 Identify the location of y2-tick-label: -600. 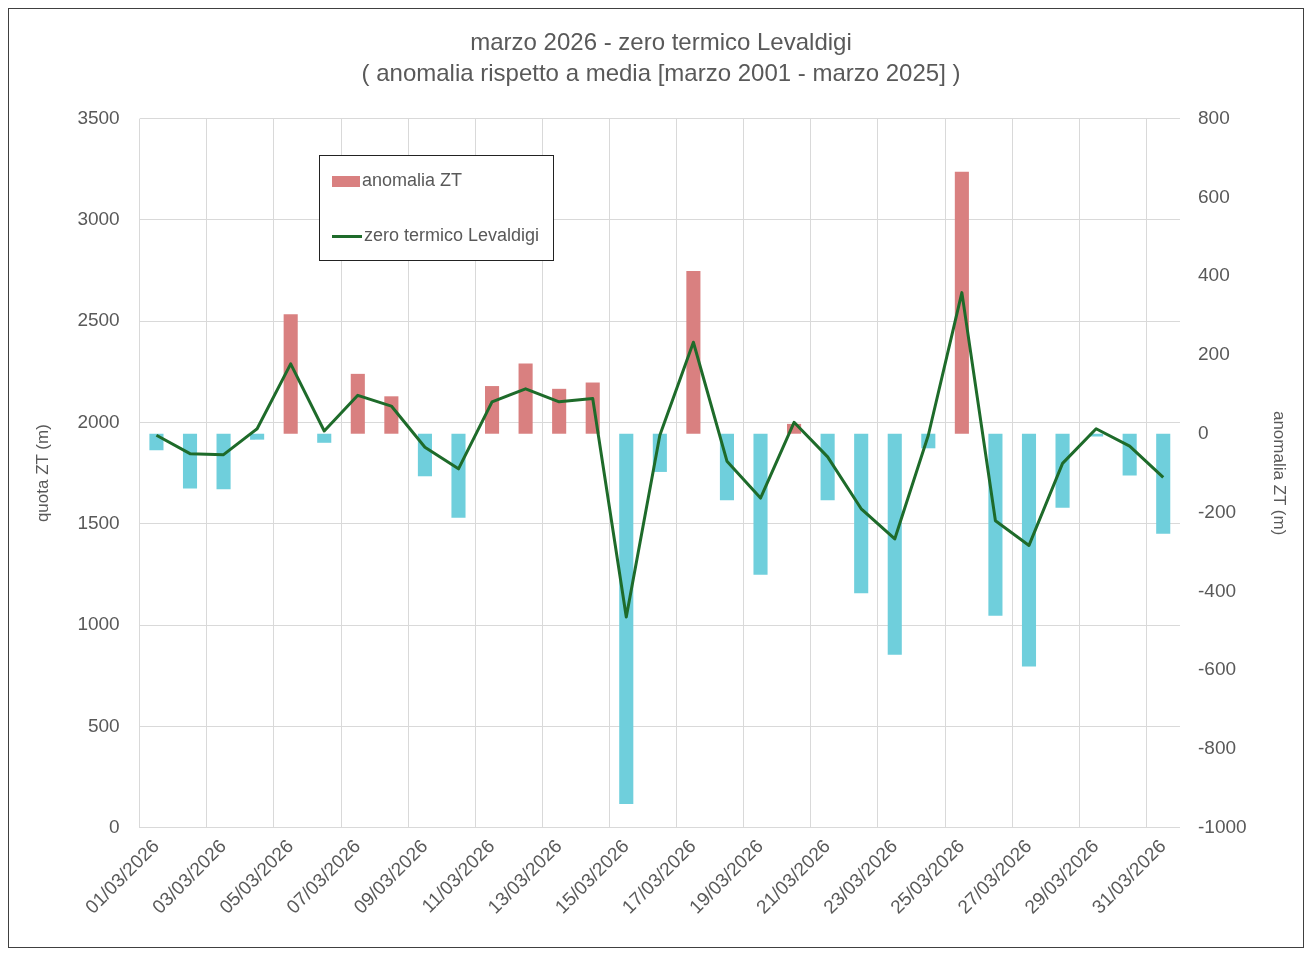
(1217, 669).